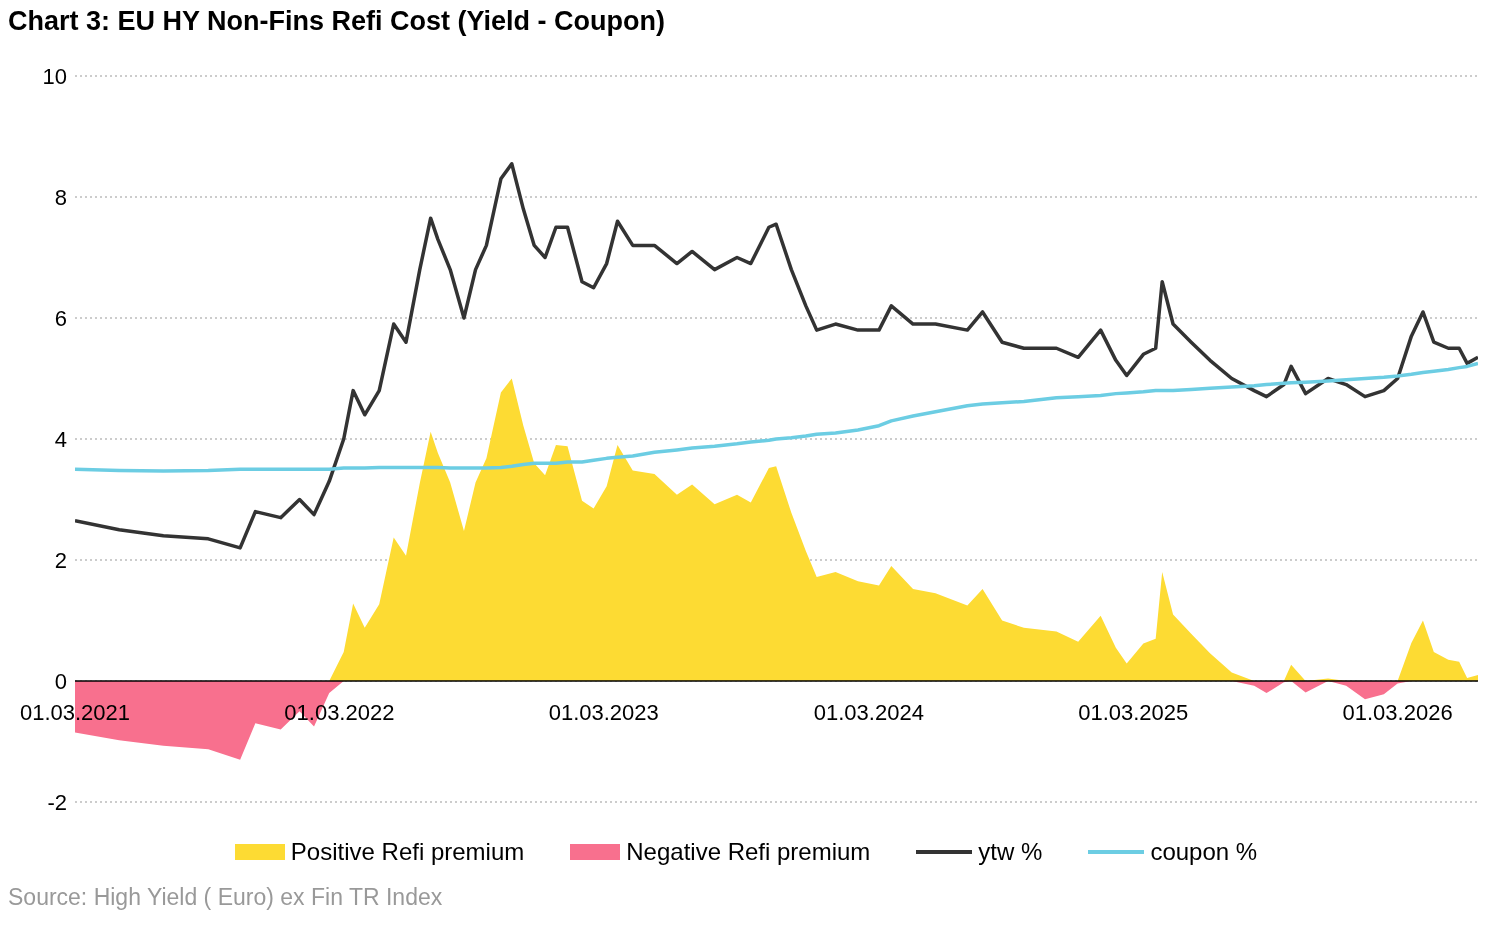  I want to click on x-tick-label: 01.03.2026, so click(1397, 712).